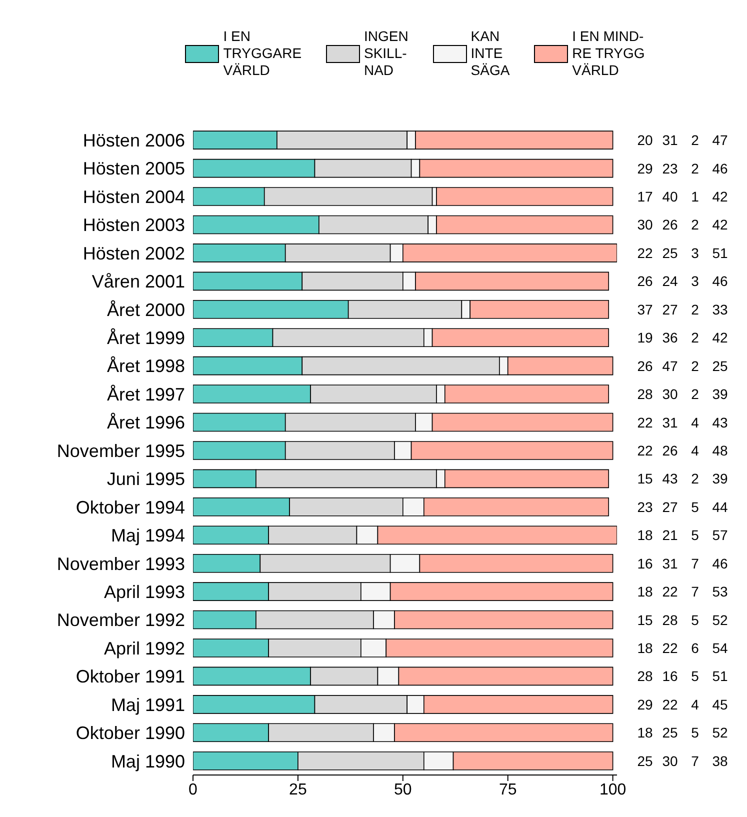  I want to click on y-tick-label: Juni 1995, so click(145, 479).